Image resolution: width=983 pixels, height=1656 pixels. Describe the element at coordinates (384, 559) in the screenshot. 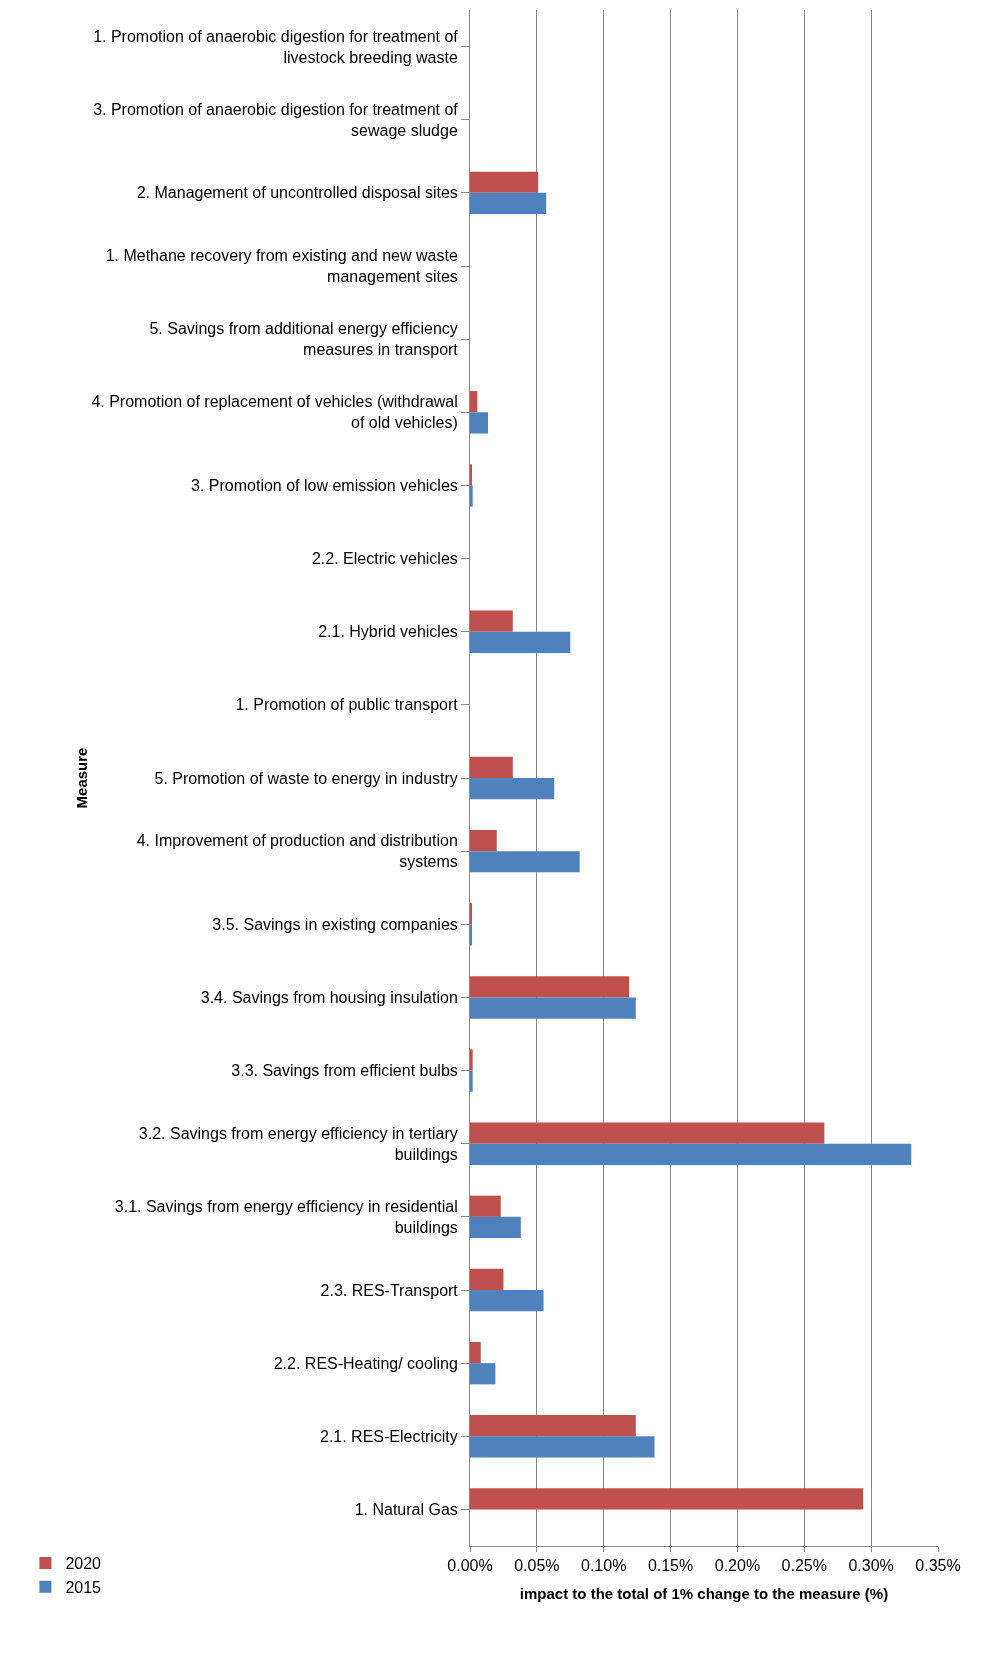

I see `y-tick-label: 2.2. Electric vehicles` at that location.